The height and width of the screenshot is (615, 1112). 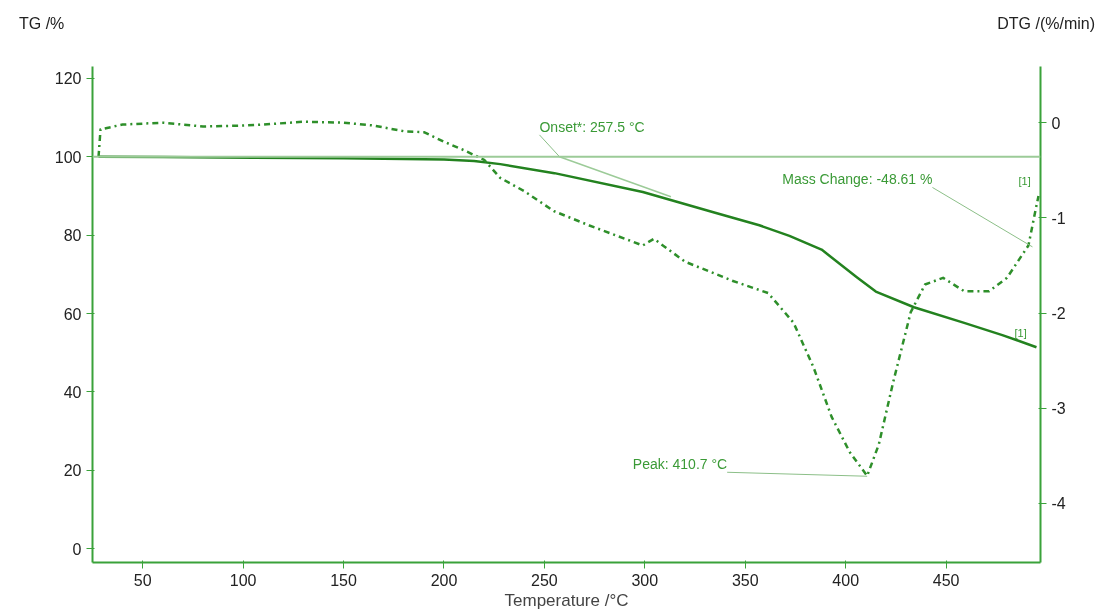 I want to click on y2-tick-label: -4, so click(x=1058, y=504).